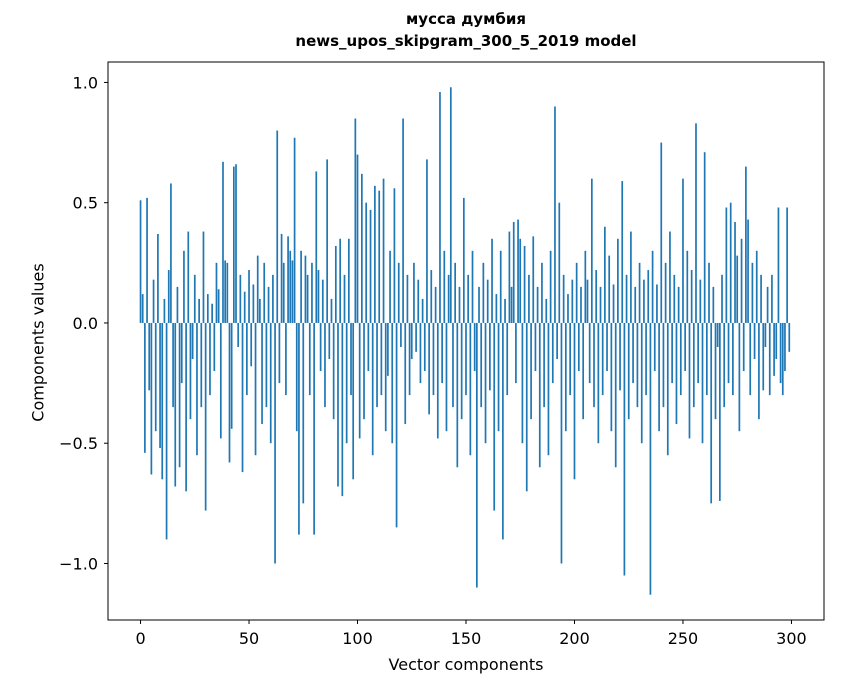 This screenshot has width=867, height=696. I want to click on x-tick-label: 0, so click(140, 638).